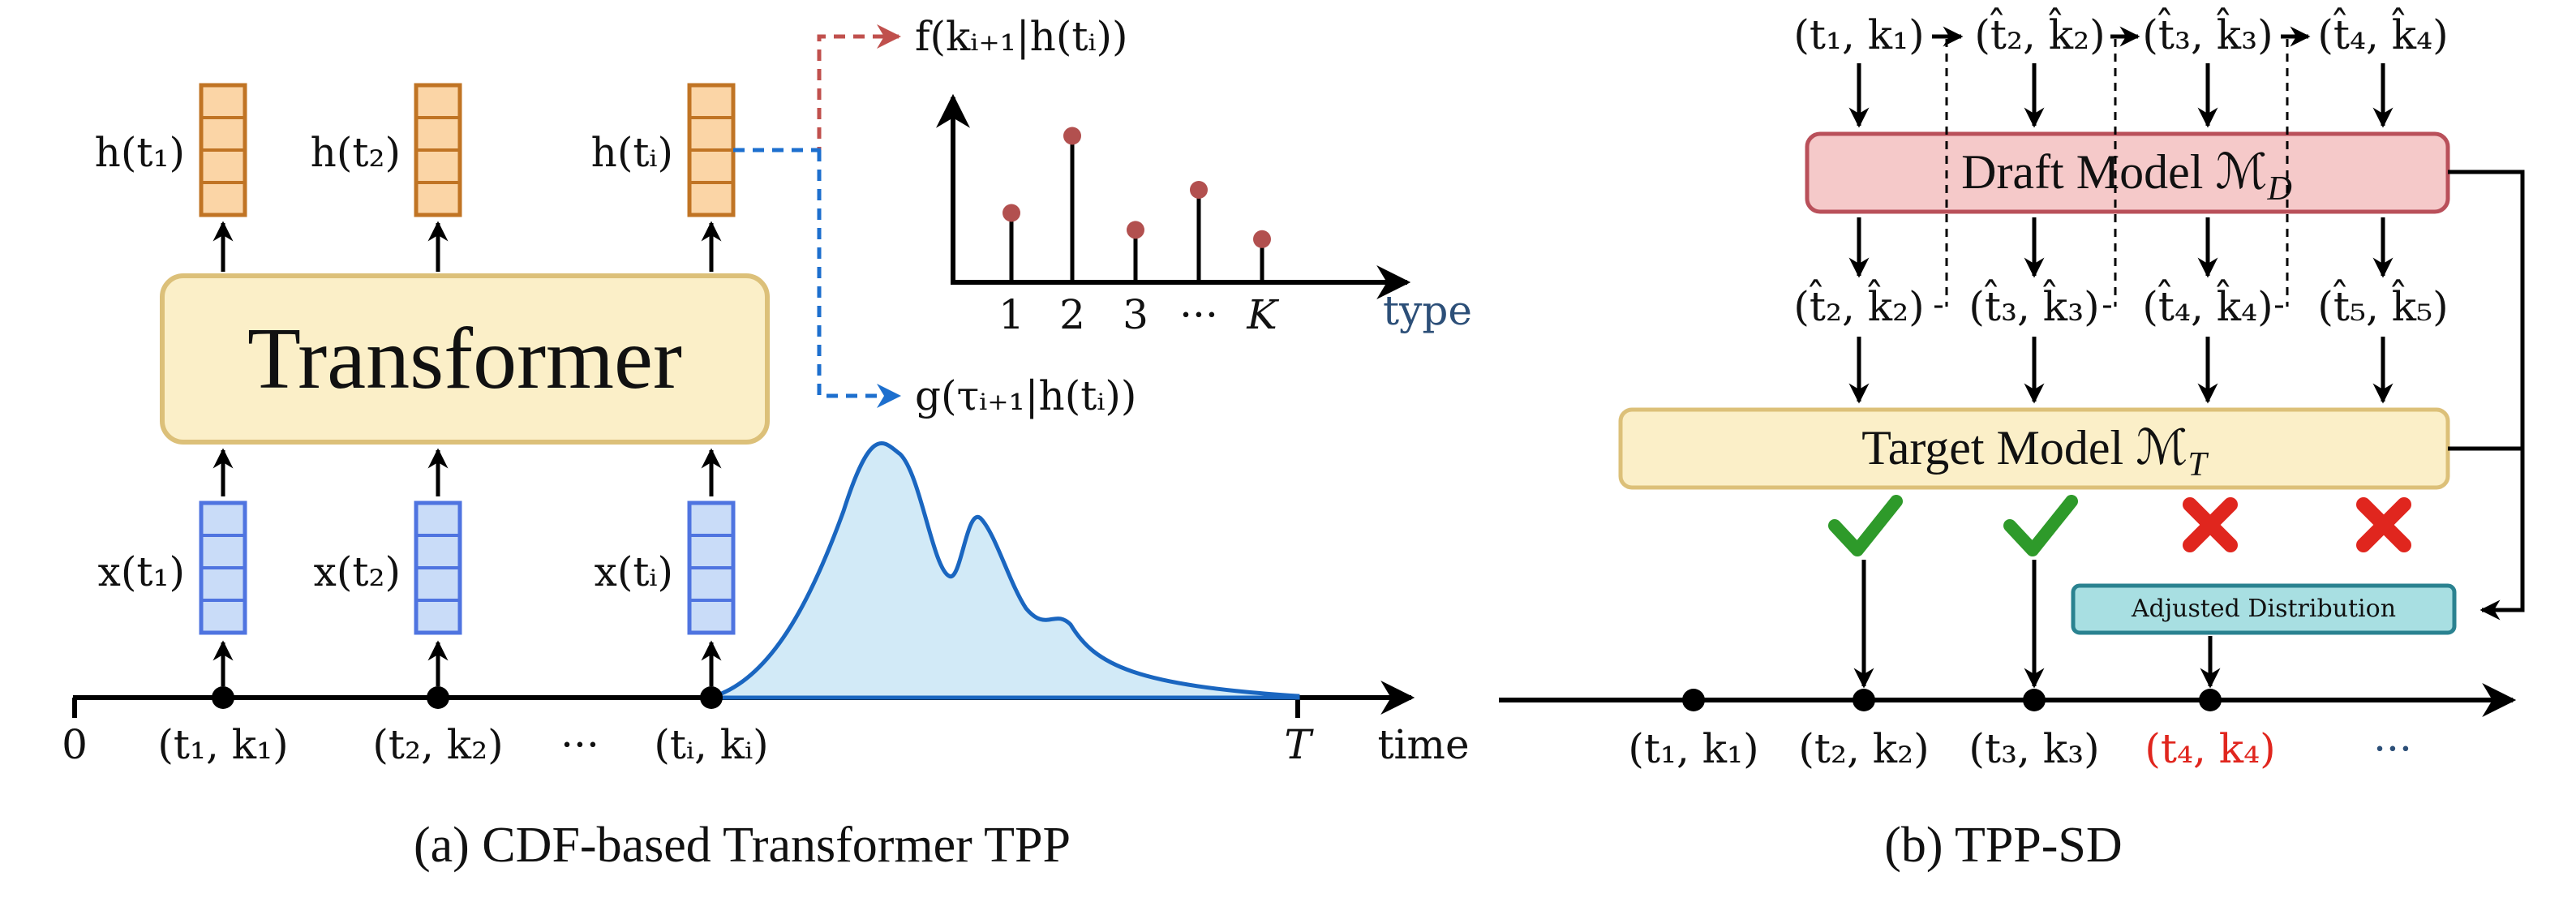  I want to click on origin-label: 0, so click(75, 744).